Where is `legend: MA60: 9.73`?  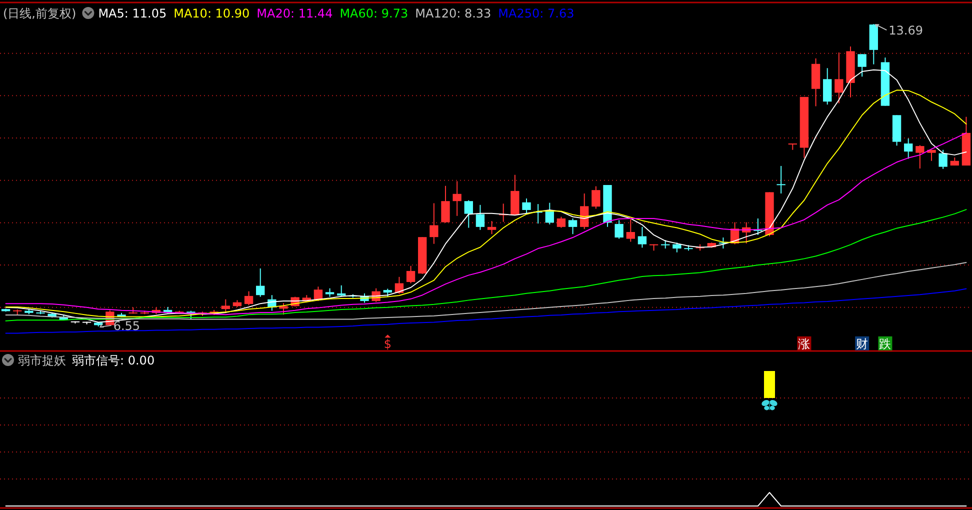
legend: MA60: 9.73 is located at coordinates (374, 13).